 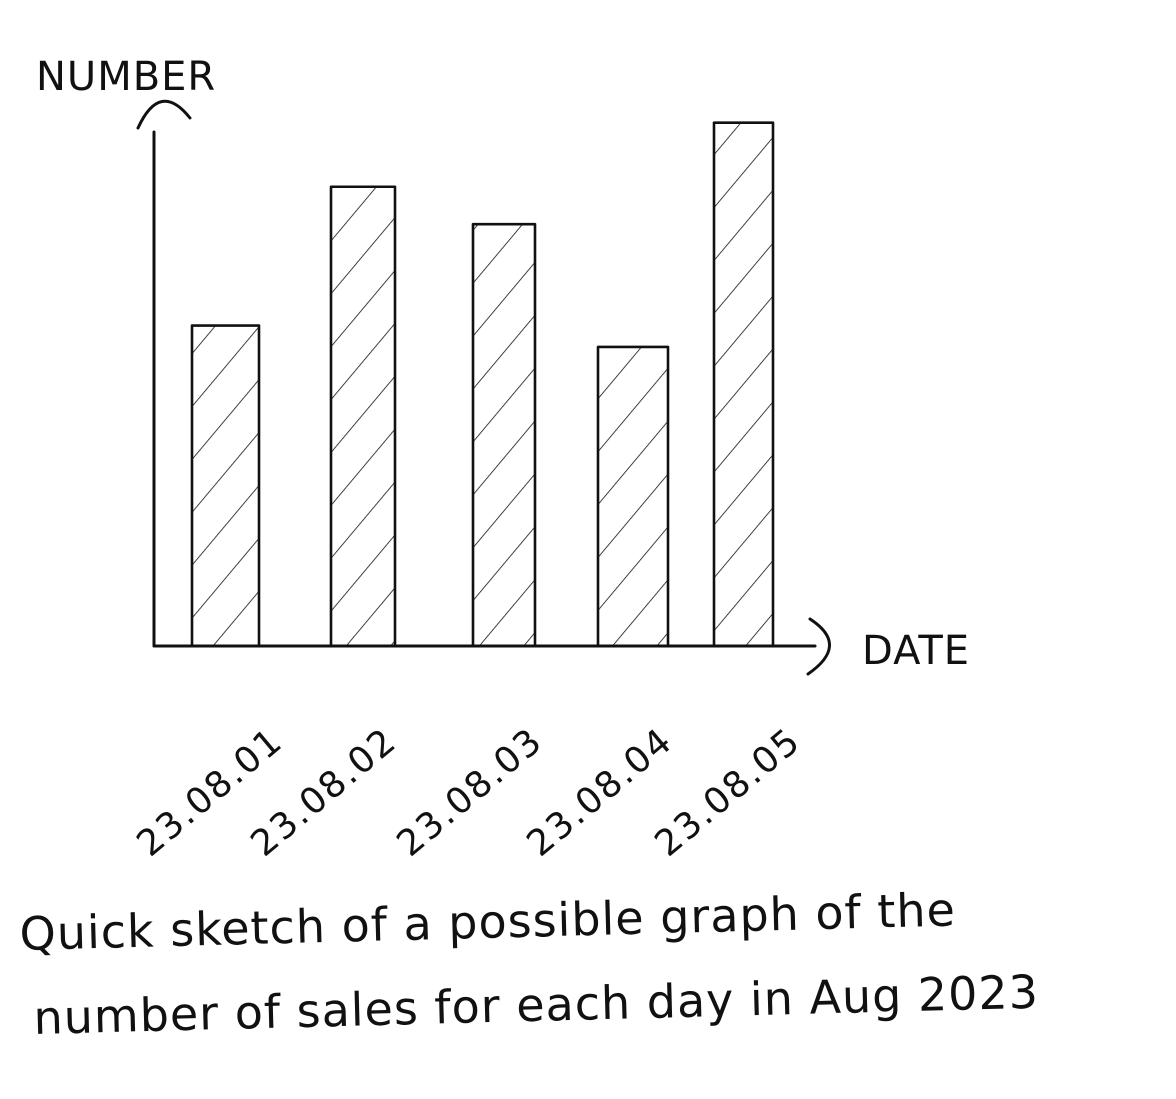 I want to click on bar-23.08.01, so click(x=225, y=486).